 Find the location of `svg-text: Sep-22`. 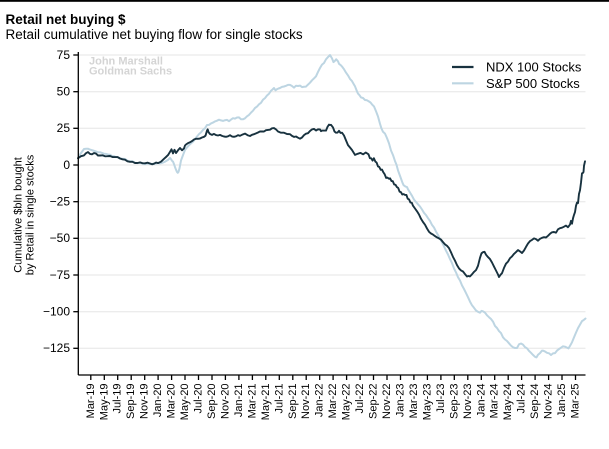

svg-text: Sep-22 is located at coordinates (374, 401).